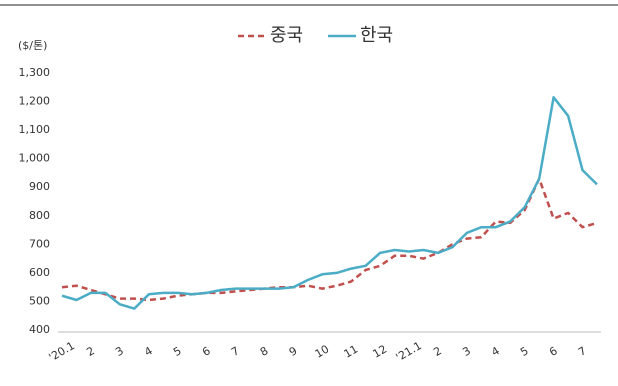 The width and height of the screenshot is (618, 386). What do you see at coordinates (264, 351) in the screenshot?
I see `x-tick-label: 8` at bounding box center [264, 351].